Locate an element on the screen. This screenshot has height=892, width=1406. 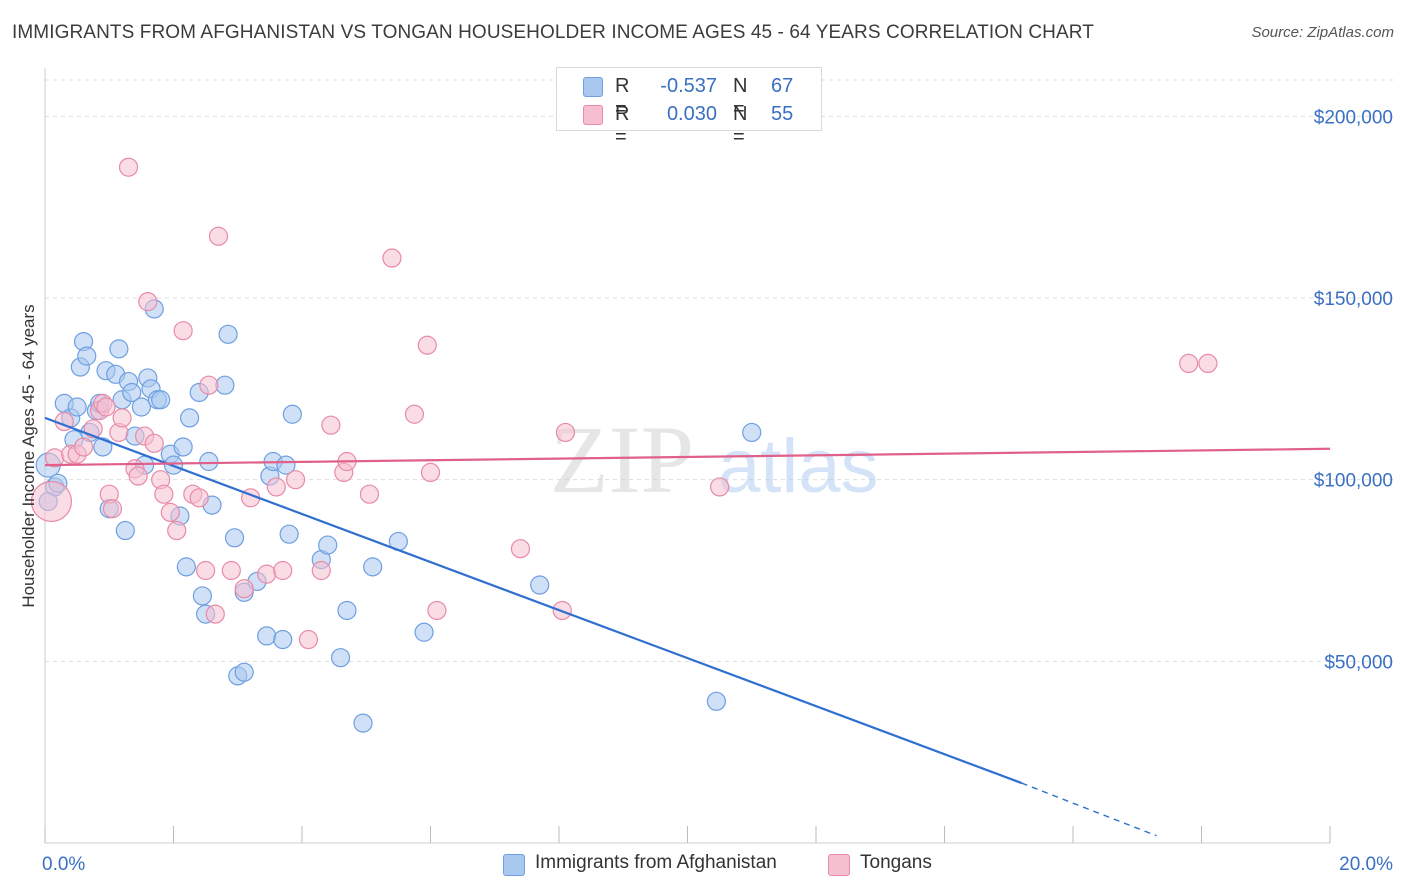
trend-line-tongans is located at coordinates (687, 457).